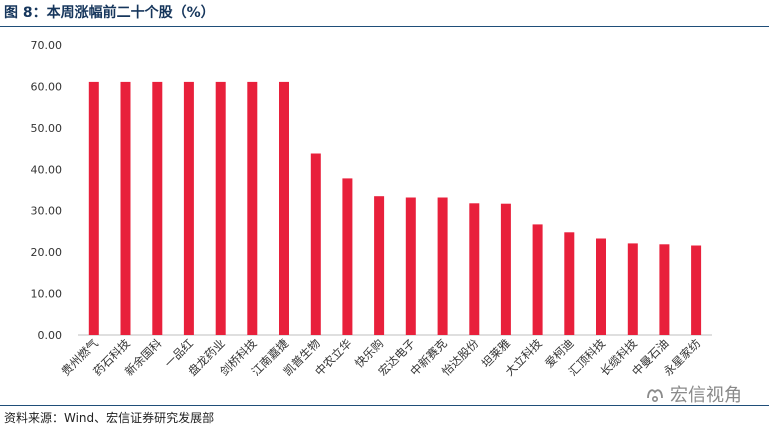  What do you see at coordinates (384, 405) in the screenshot?
I see `footer-rule` at bounding box center [384, 405].